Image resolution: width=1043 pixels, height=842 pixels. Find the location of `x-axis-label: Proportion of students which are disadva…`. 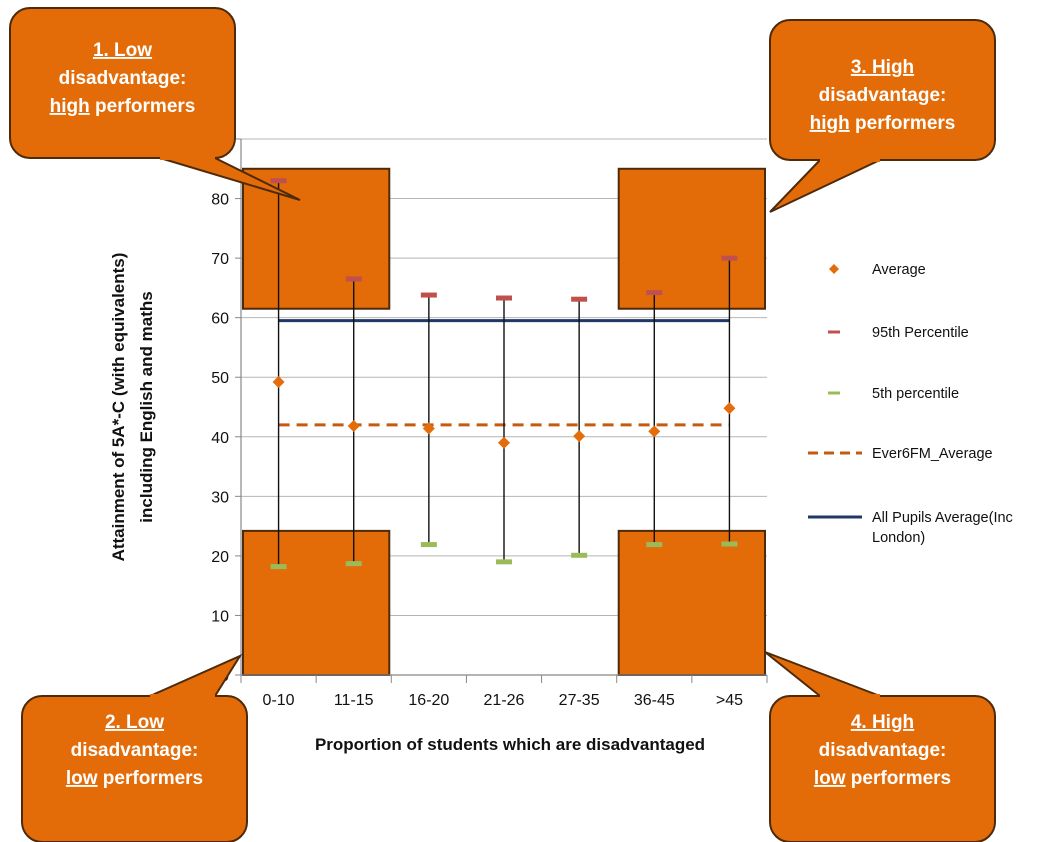

x-axis-label: Proportion of students which are disadva… is located at coordinates (510, 744).